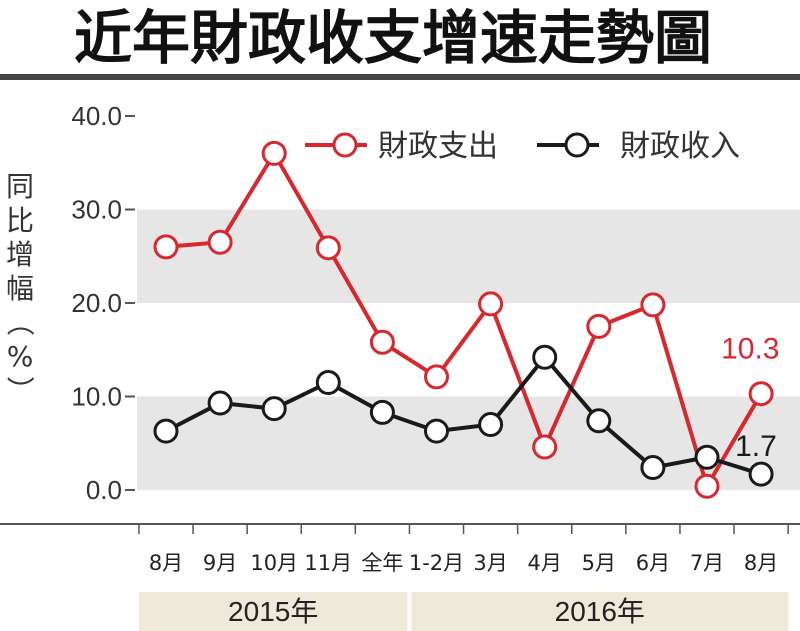 Image resolution: width=800 pixels, height=631 pixels. What do you see at coordinates (599, 563) in the screenshot?
I see `x-tick-label: 5月` at bounding box center [599, 563].